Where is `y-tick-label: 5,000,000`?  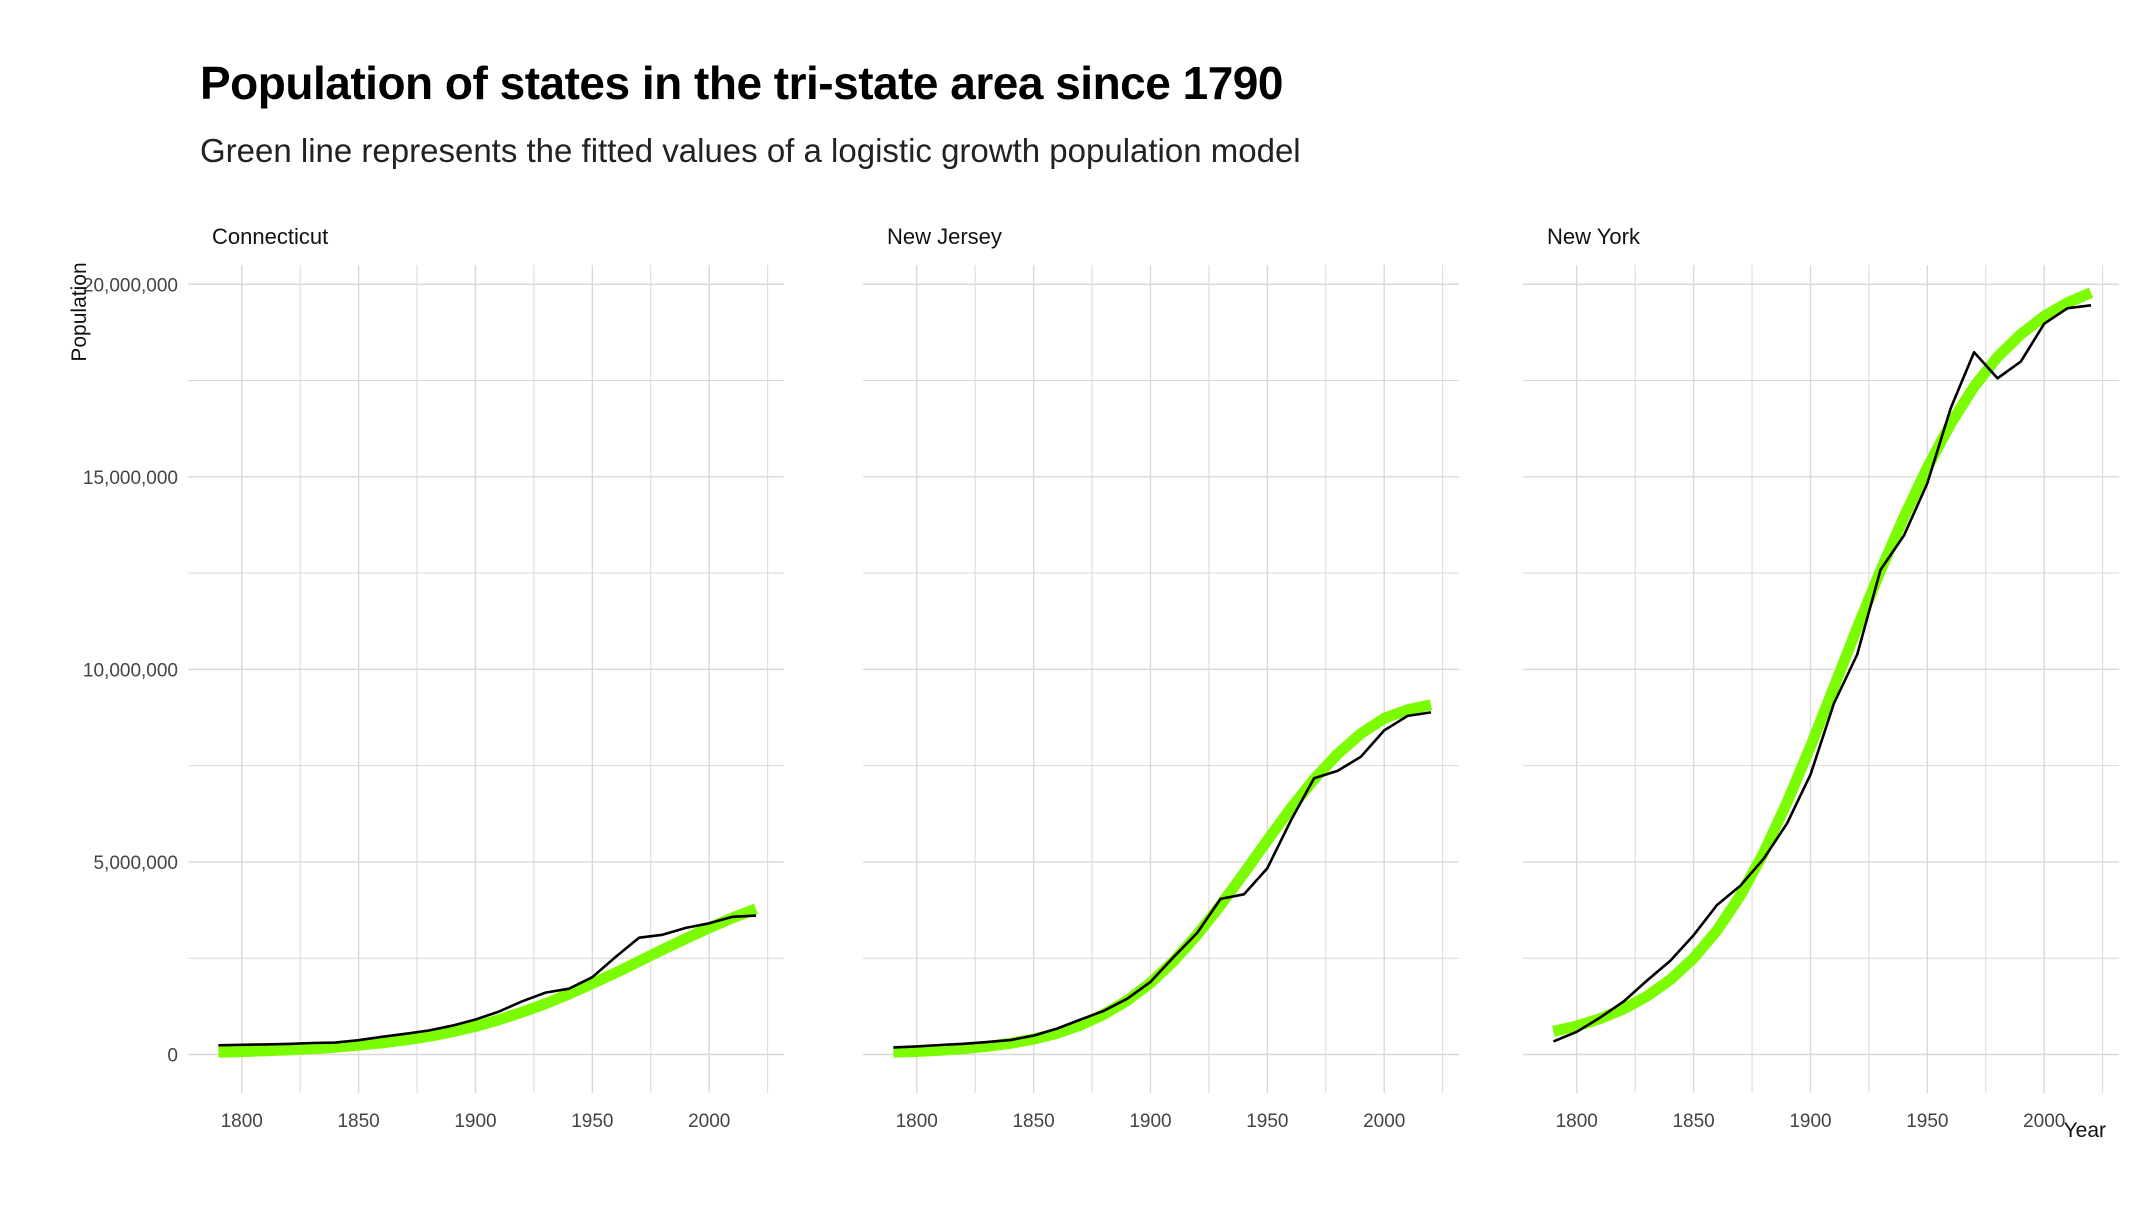 y-tick-label: 5,000,000 is located at coordinates (135, 863).